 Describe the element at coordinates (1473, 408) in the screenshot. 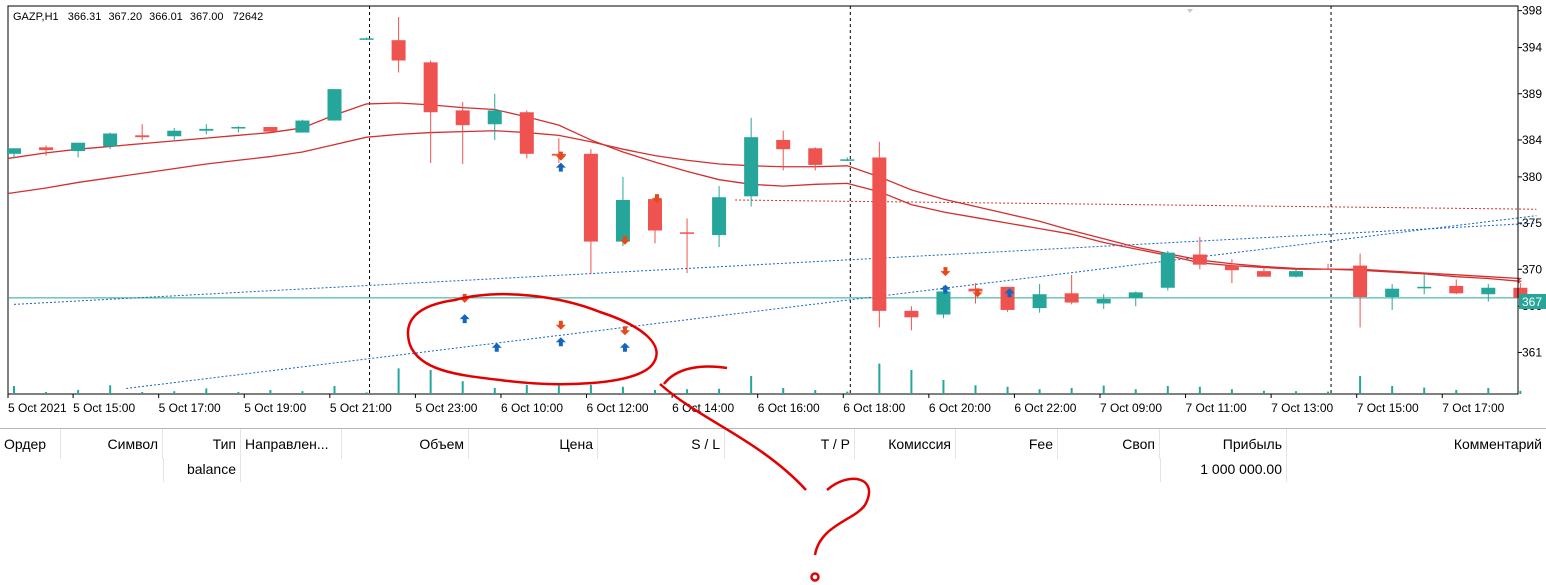

I see `x-tick-label: 7 Oct 17:00` at that location.